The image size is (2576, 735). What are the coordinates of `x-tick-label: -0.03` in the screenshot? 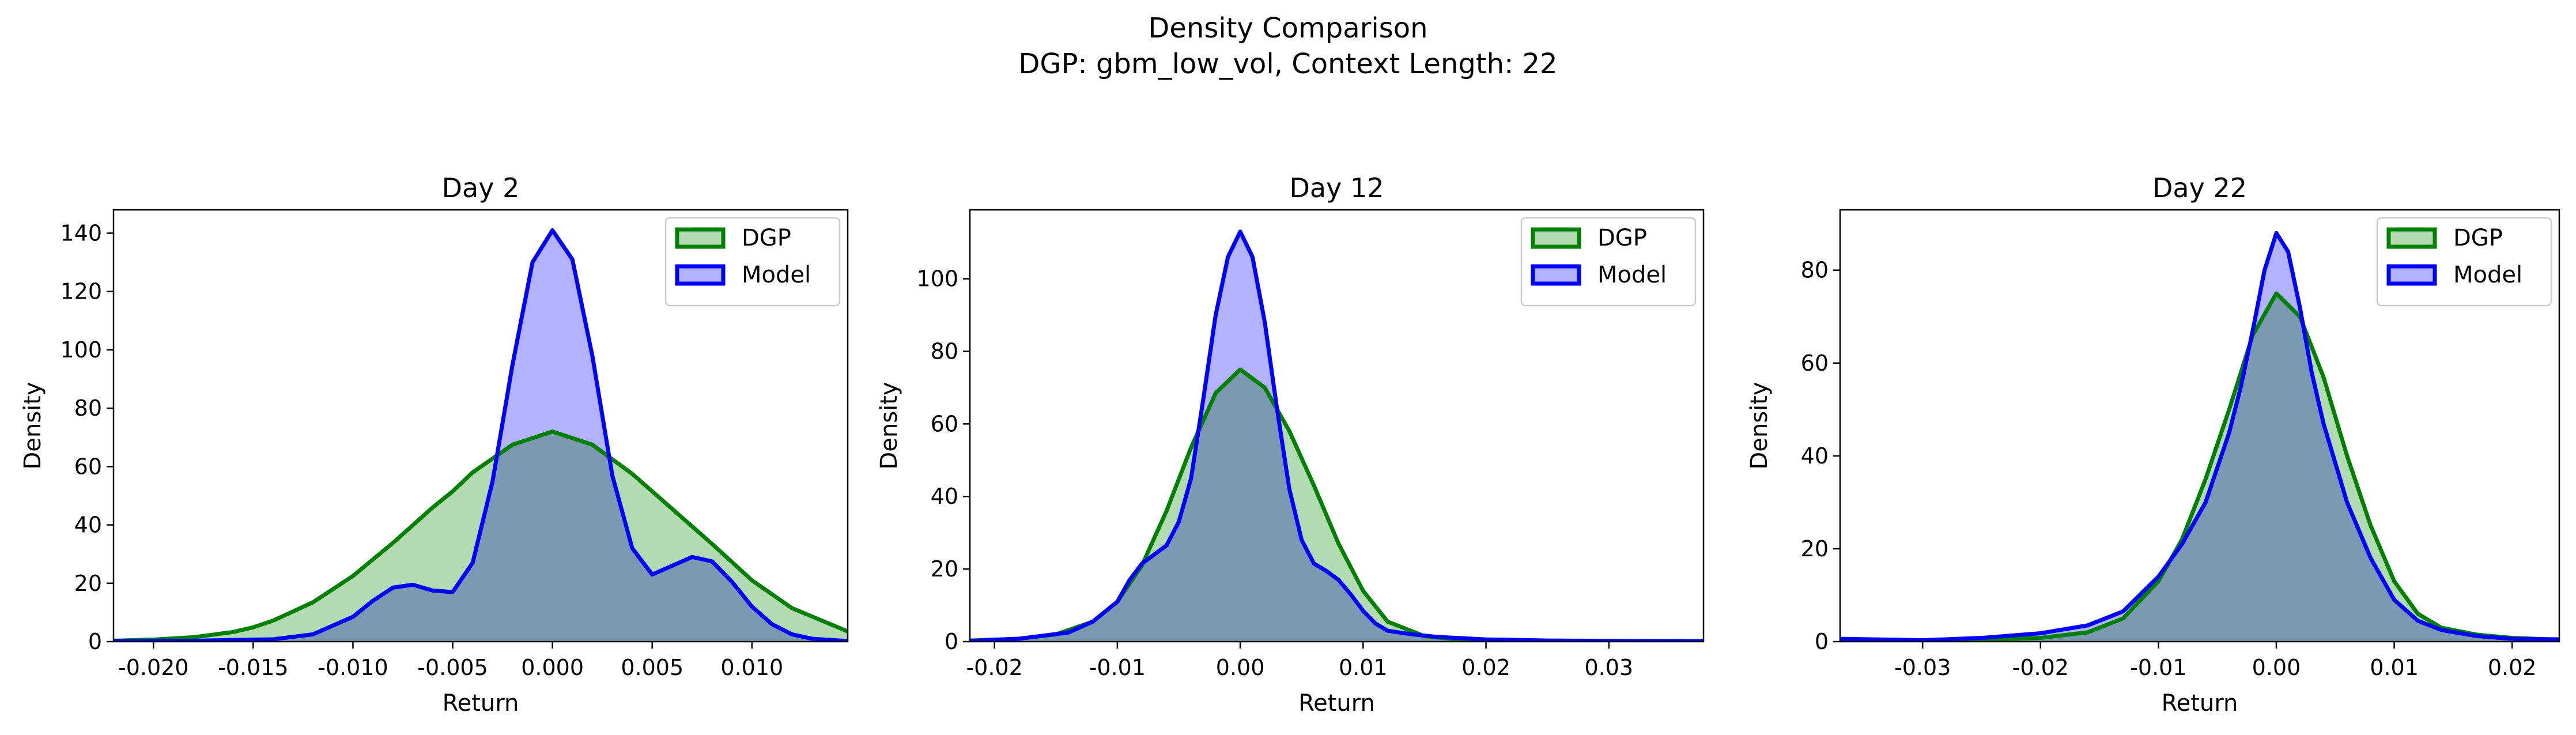 It's located at (1922, 667).